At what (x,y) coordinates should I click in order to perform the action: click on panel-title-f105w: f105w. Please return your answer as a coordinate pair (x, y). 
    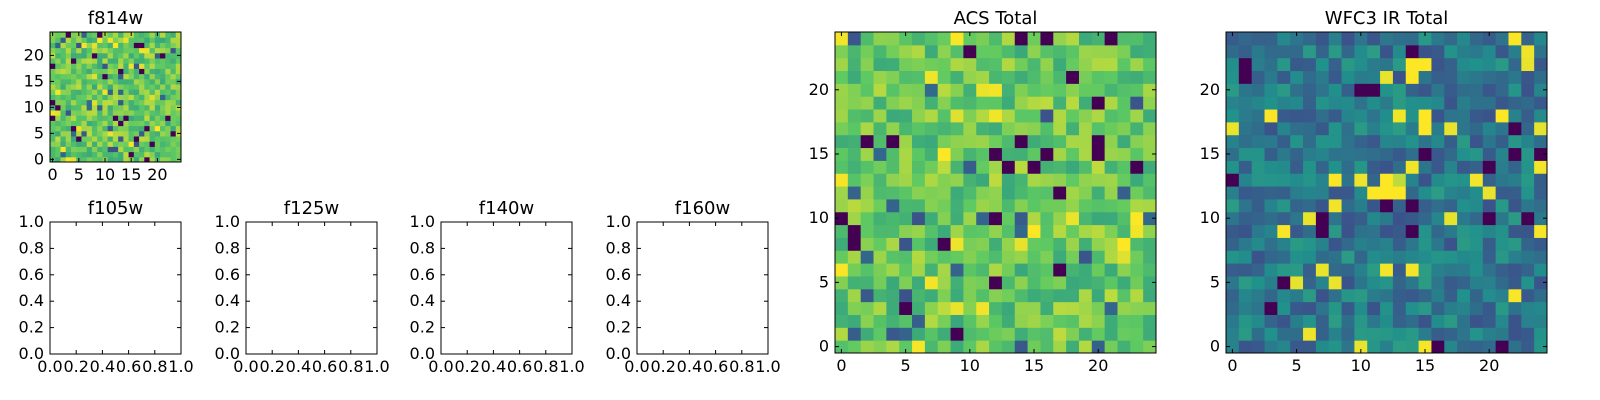
    Looking at the image, I should click on (115, 208).